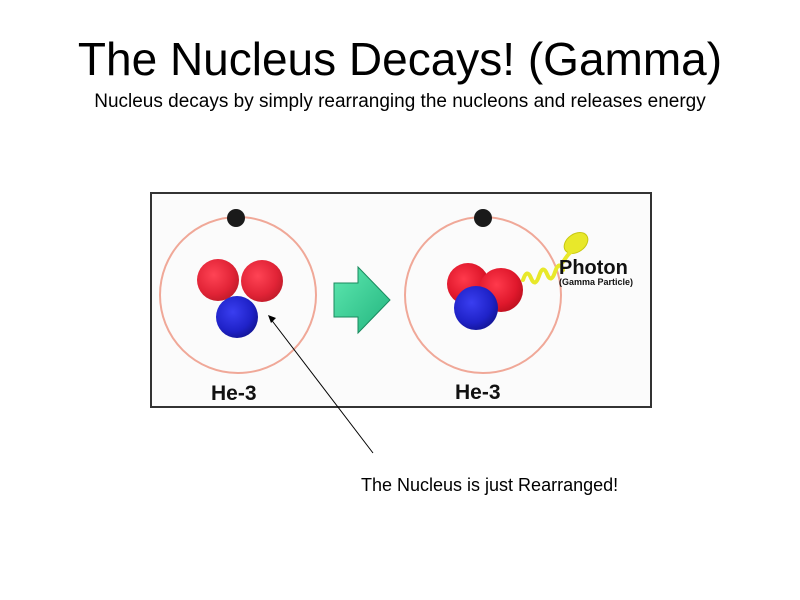 This screenshot has height=600, width=800. What do you see at coordinates (236, 218) in the screenshot?
I see `electron-before` at bounding box center [236, 218].